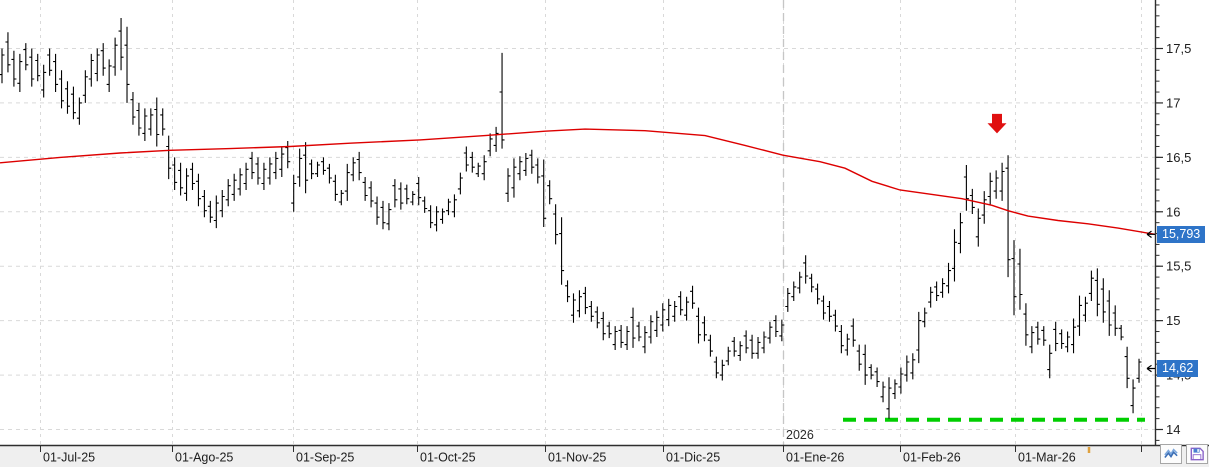 The width and height of the screenshot is (1209, 467). Describe the element at coordinates (1178, 157) in the screenshot. I see `y-axis-tick-label: 16,5` at that location.